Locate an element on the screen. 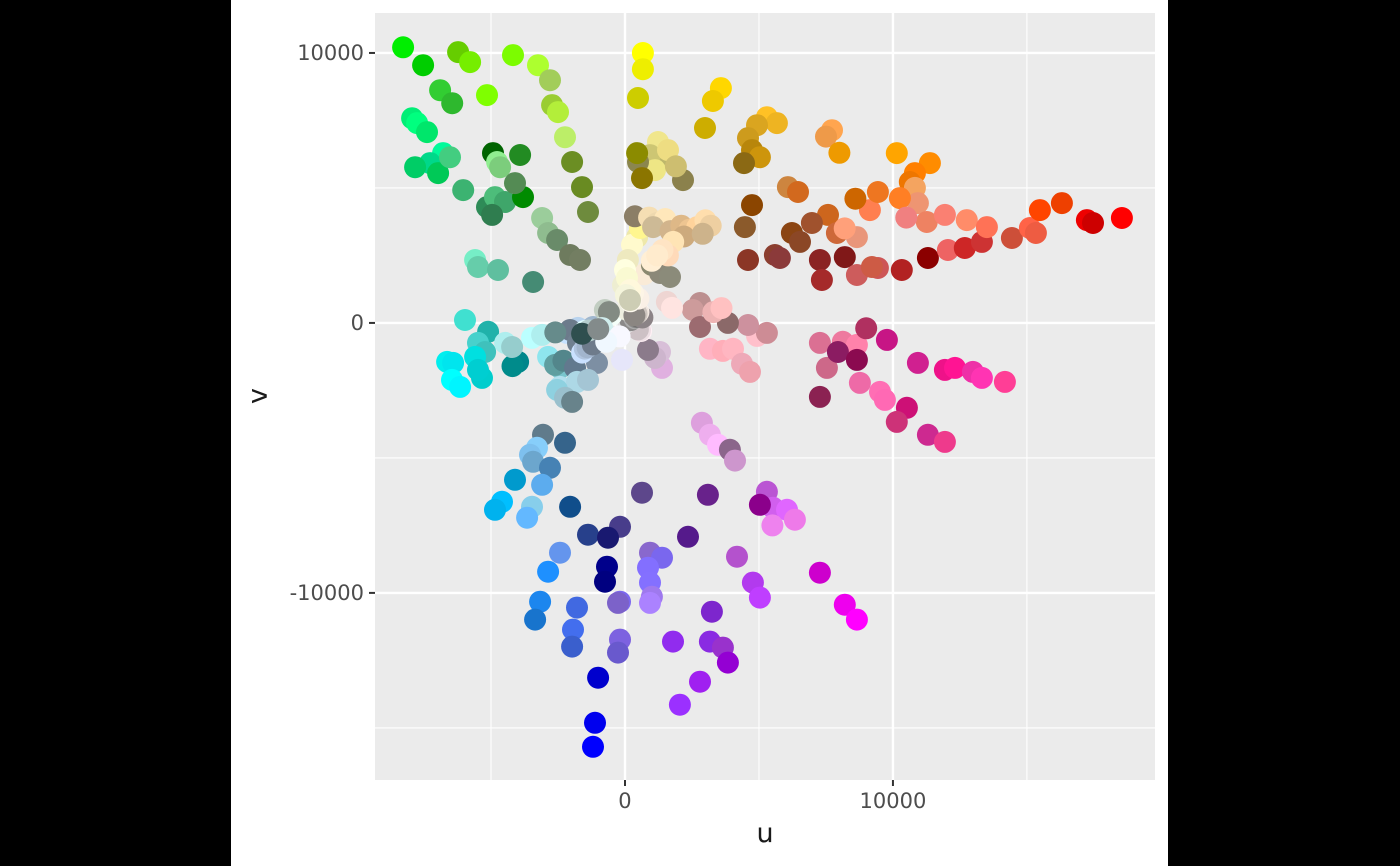 The image size is (1400, 866). x-tick-label: 0 is located at coordinates (624, 801).